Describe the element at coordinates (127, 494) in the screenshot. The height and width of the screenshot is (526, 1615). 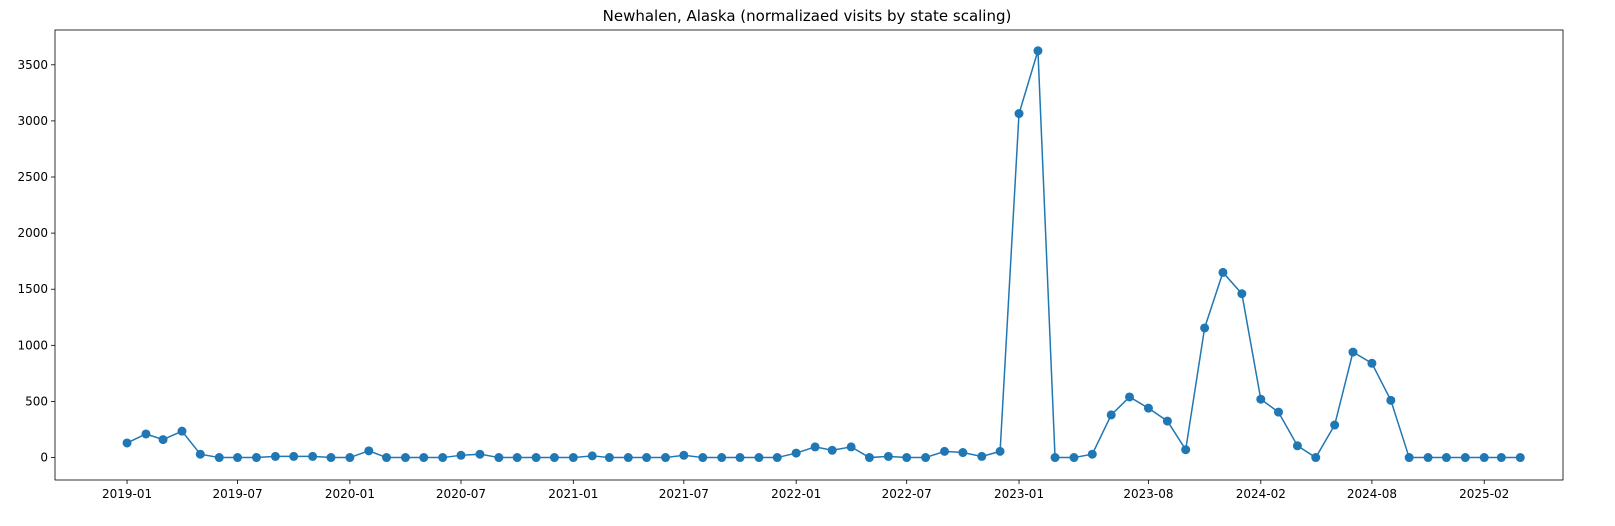
I see `x-tick-label: 2019-01` at that location.